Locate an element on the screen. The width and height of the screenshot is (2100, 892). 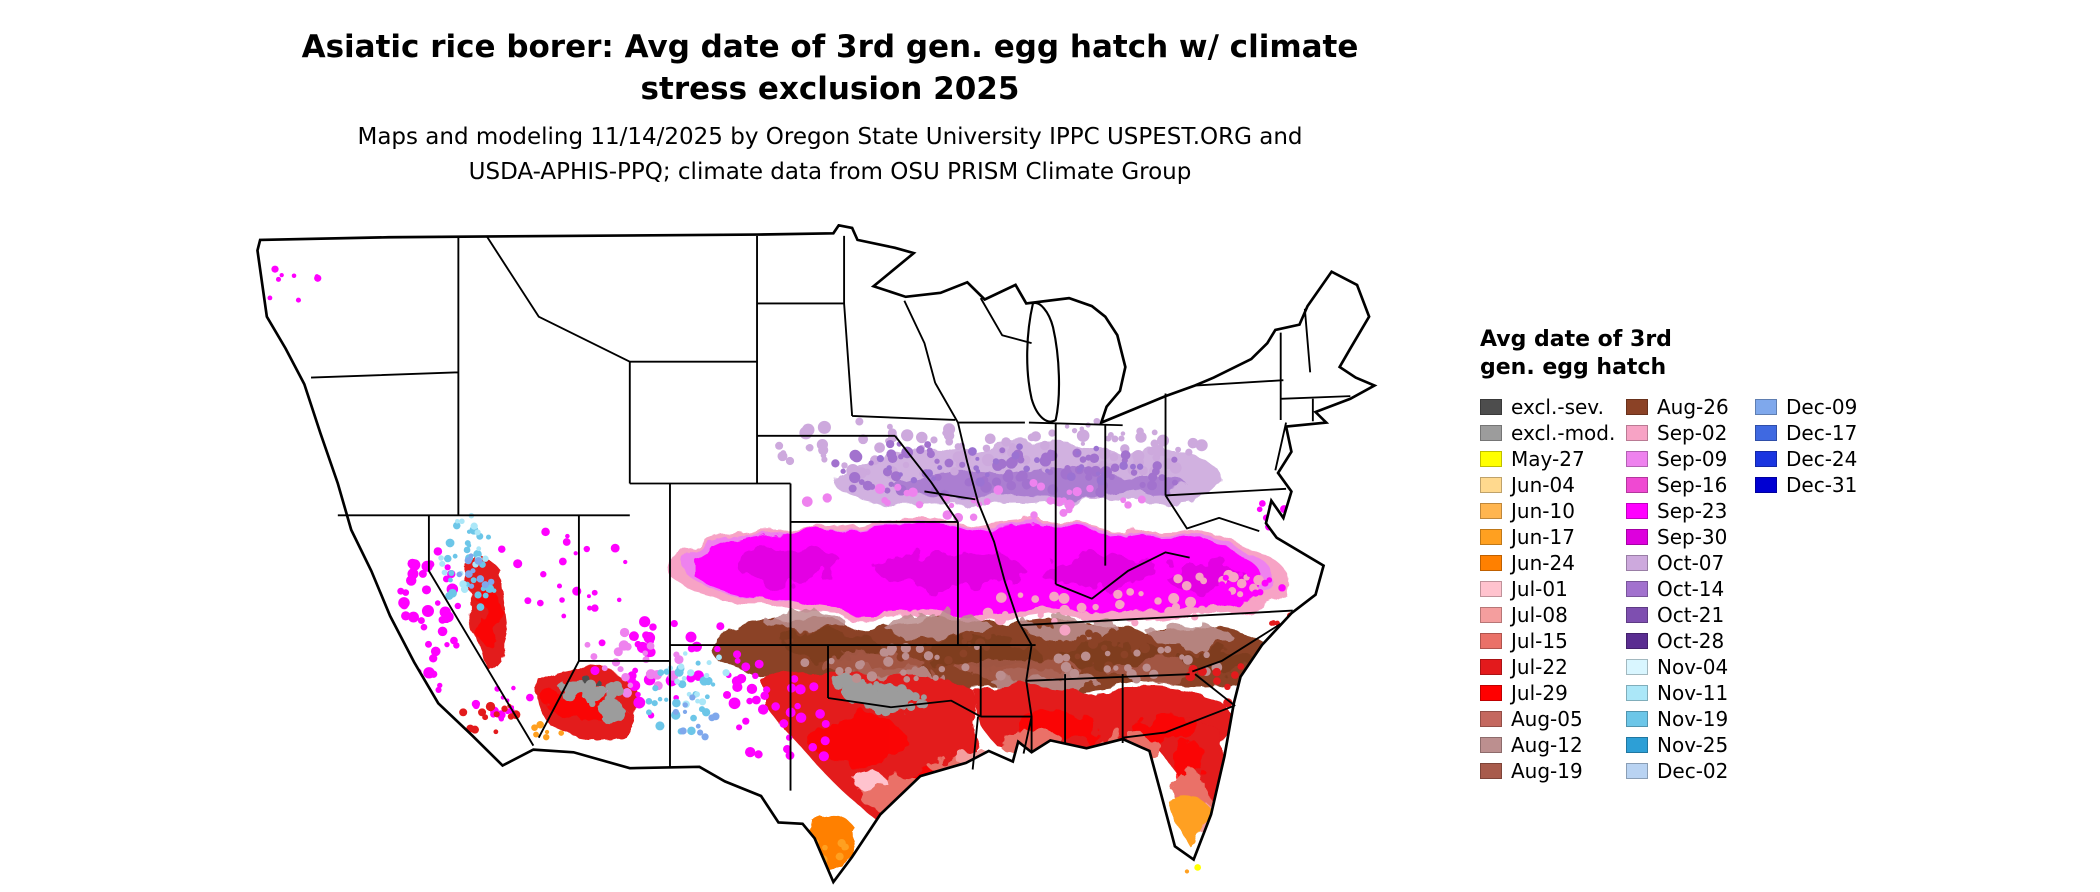
legend-item: Dec-24 is located at coordinates (1835, 459).